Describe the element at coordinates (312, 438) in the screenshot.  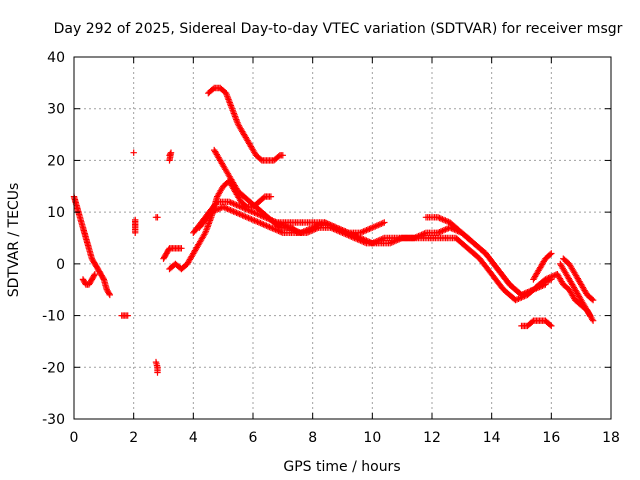
I see `x-tick-label: 8` at that location.